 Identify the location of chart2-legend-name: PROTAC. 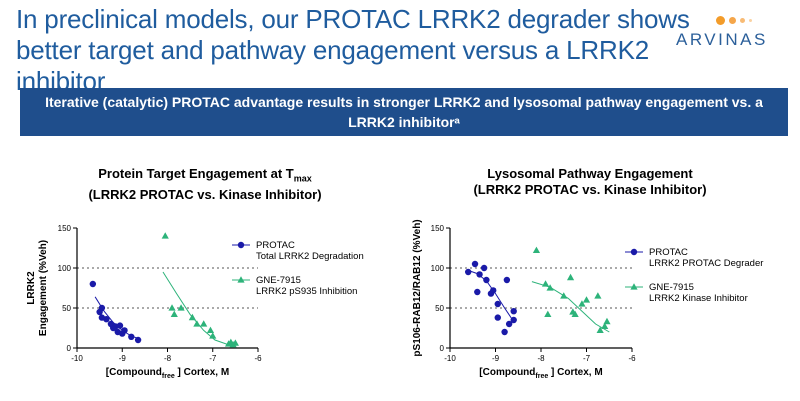
(668, 252).